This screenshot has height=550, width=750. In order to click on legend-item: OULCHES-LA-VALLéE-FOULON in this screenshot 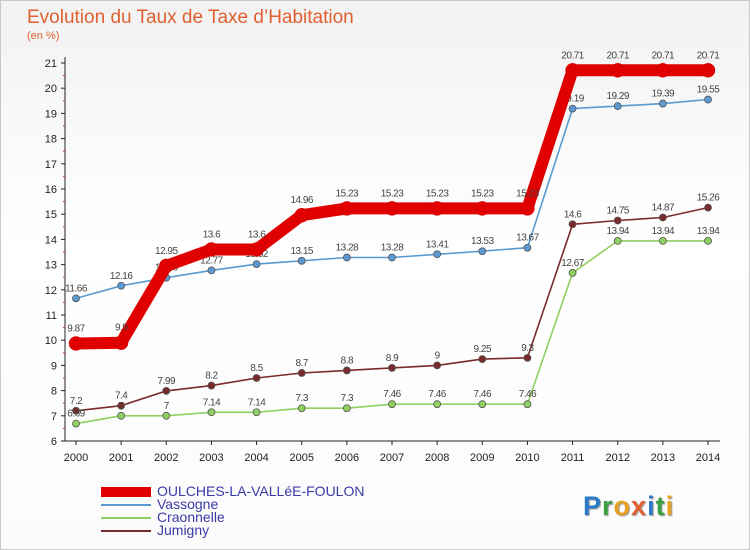, I will do `click(232, 491)`.